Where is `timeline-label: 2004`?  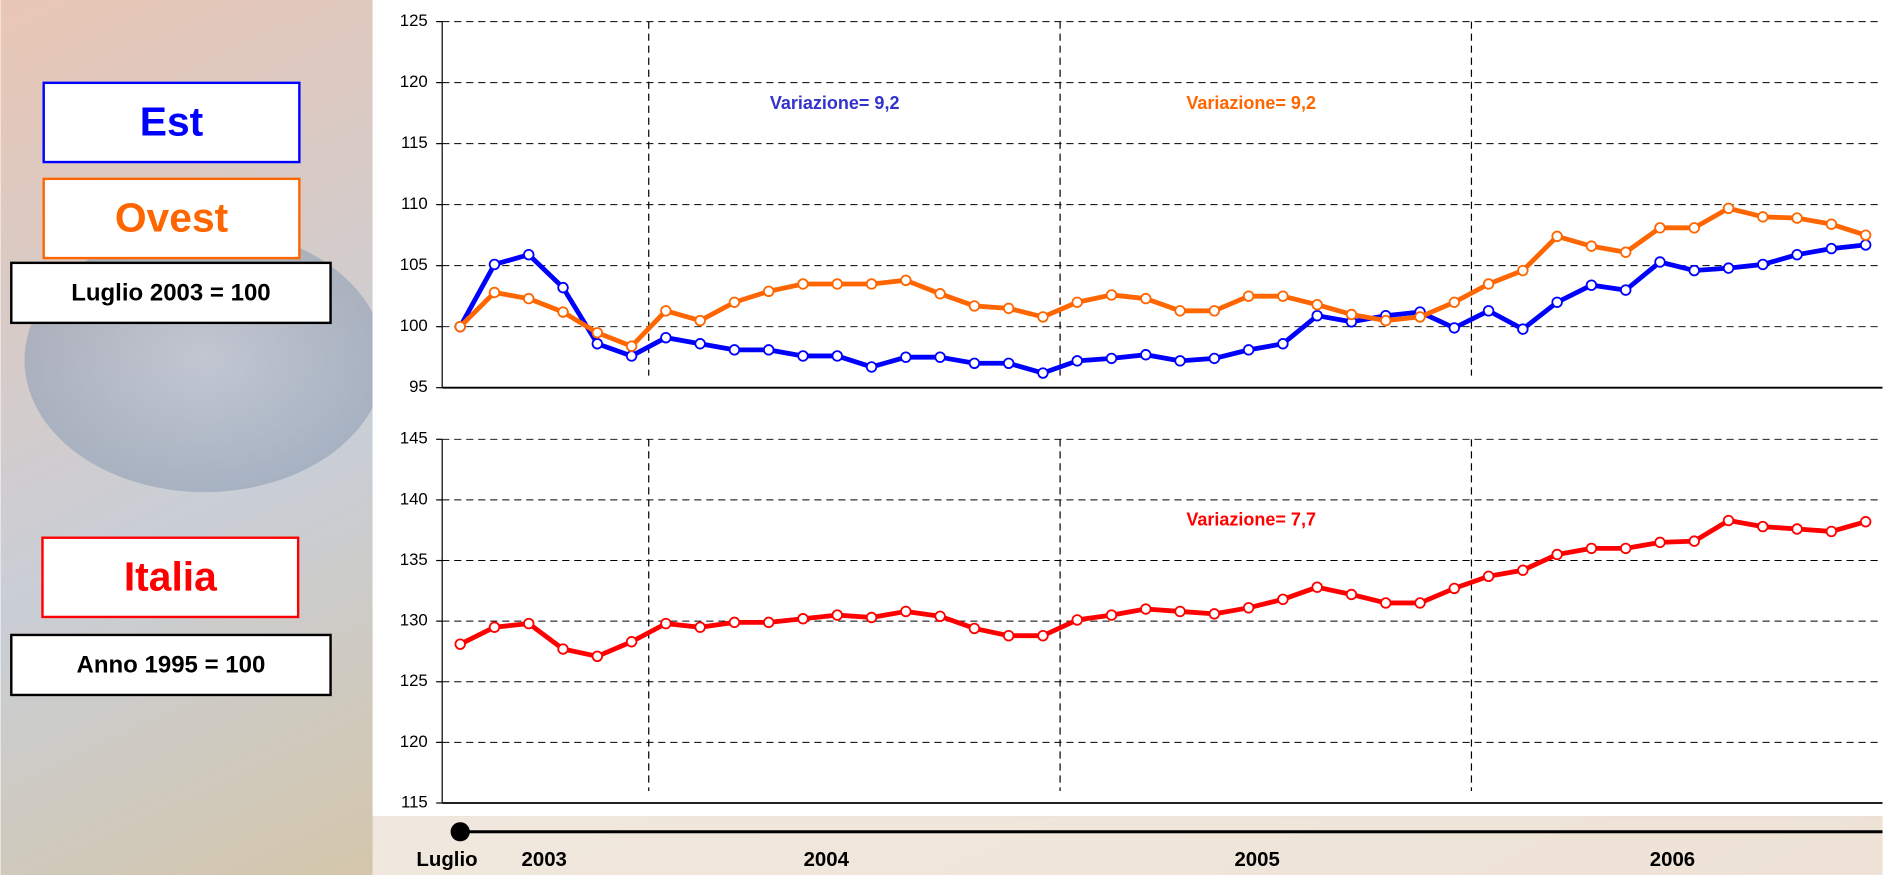 timeline-label: 2004 is located at coordinates (827, 860).